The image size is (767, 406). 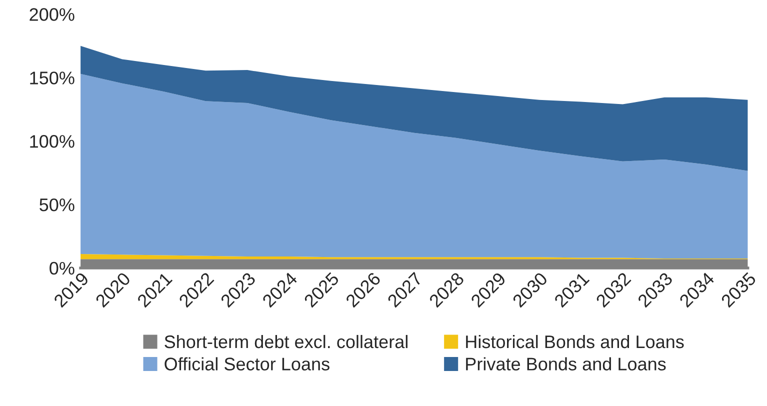 I want to click on y-tick-label: 100%, so click(x=52, y=141).